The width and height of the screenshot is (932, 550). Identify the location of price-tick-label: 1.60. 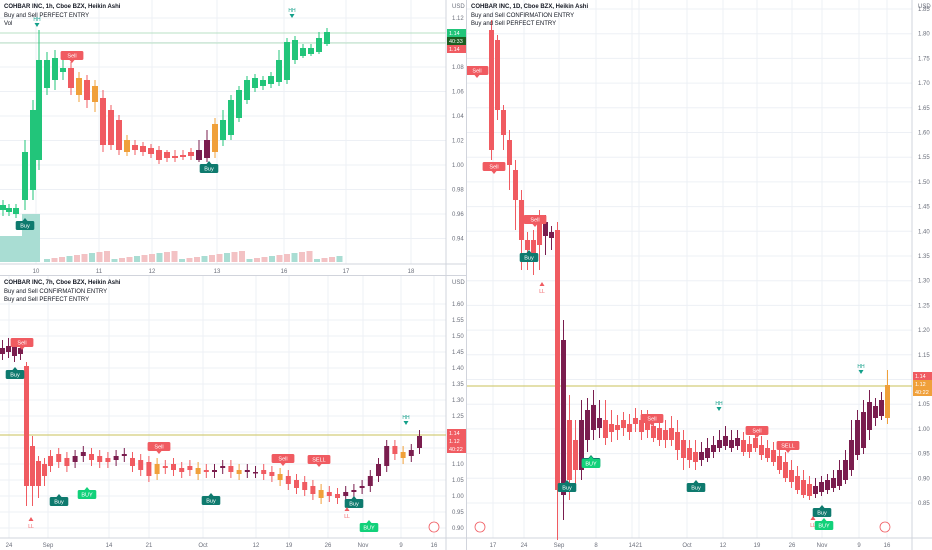
(458, 305).